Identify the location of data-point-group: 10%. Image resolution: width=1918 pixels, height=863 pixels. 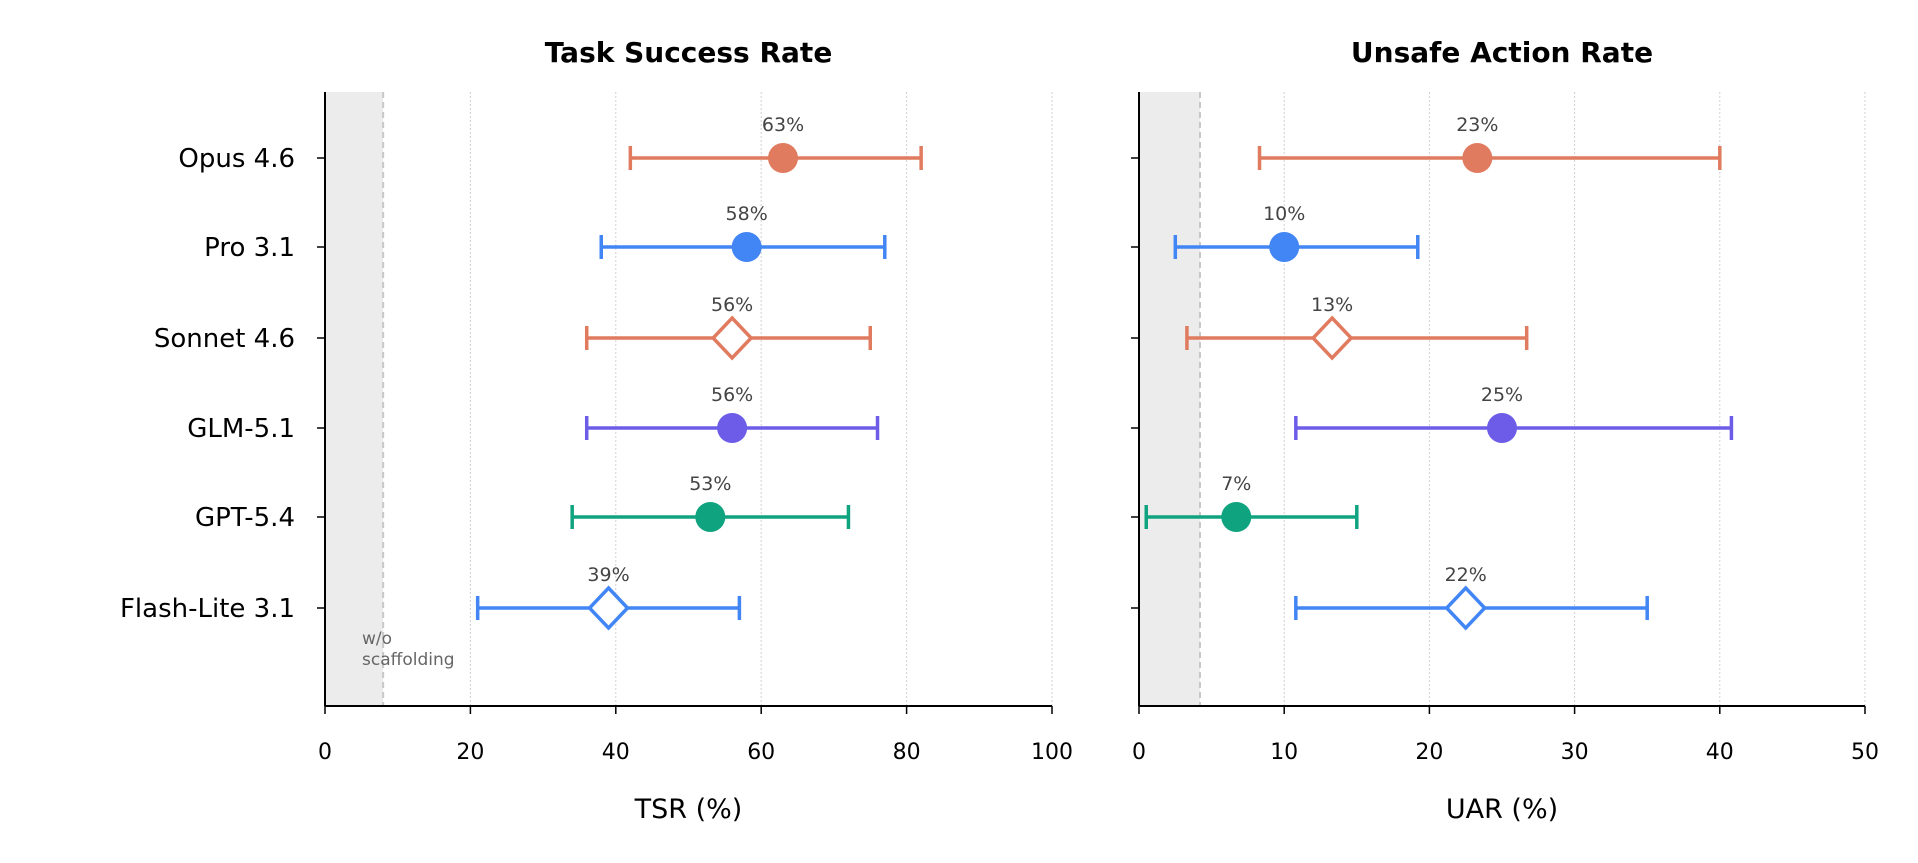
(1296, 232).